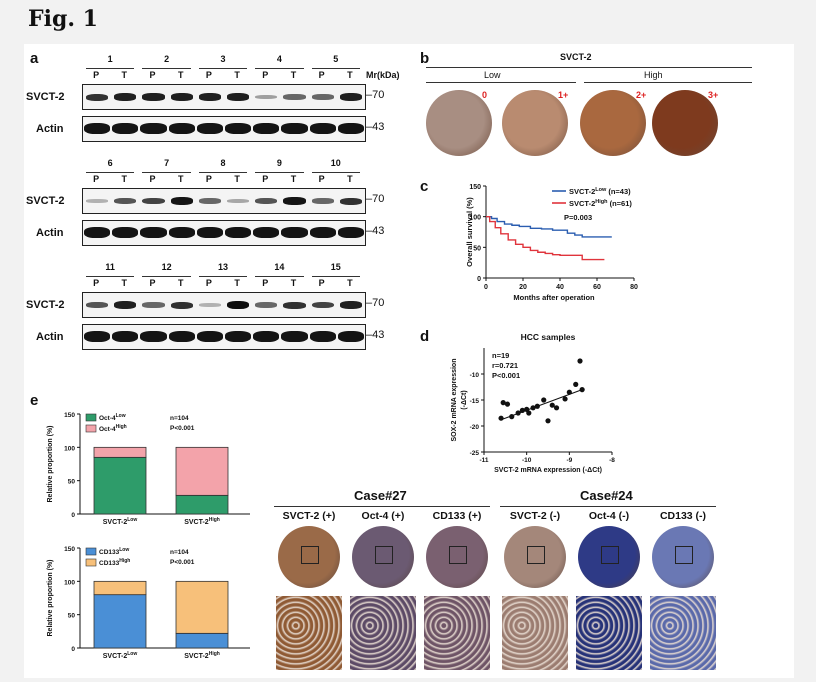 This screenshot has height=682, width=816. I want to click on legend-sup: High, so click(601, 202).